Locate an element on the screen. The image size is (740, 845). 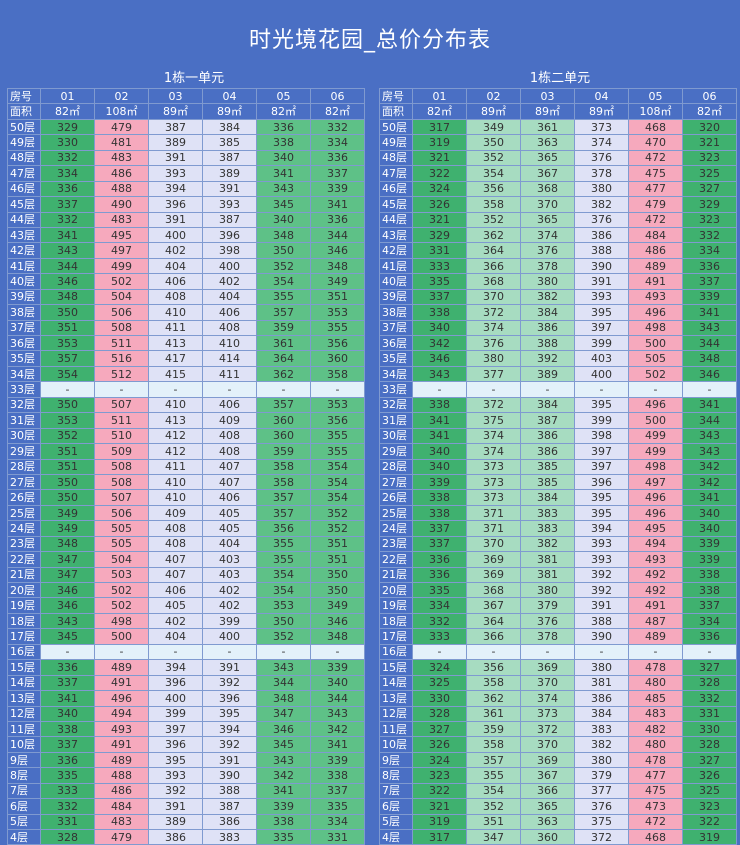
price-cell: 324 is located at coordinates (439, 760).